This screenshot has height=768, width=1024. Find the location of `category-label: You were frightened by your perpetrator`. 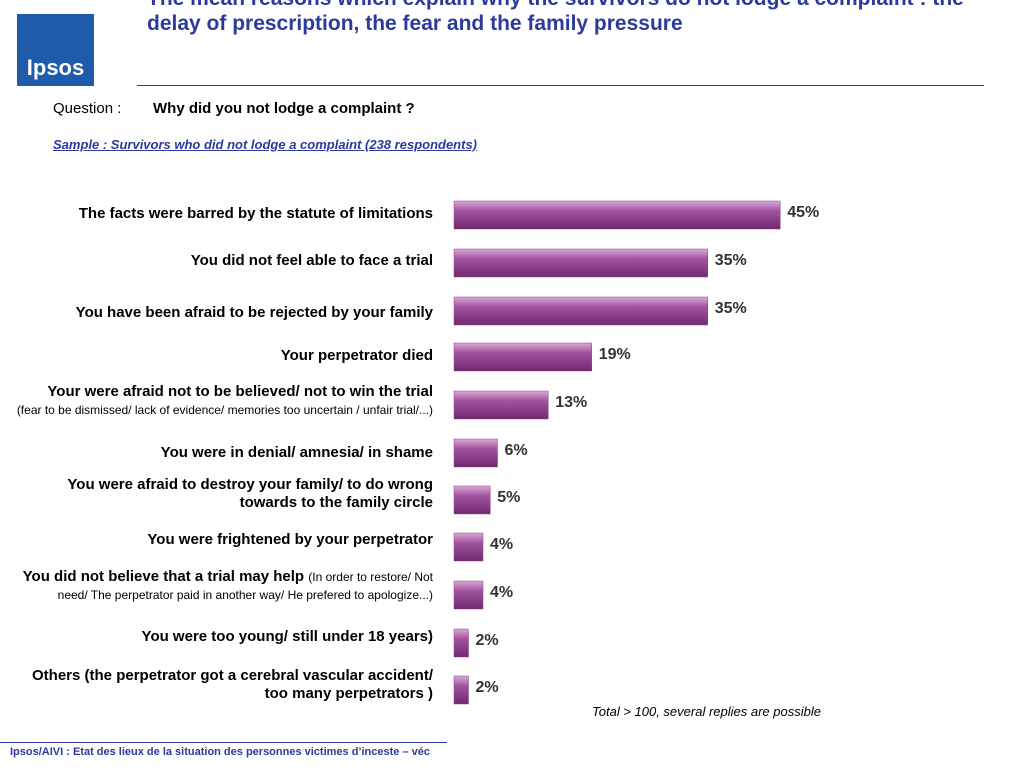

category-label: You were frightened by your perpetrator is located at coordinates (223, 540).